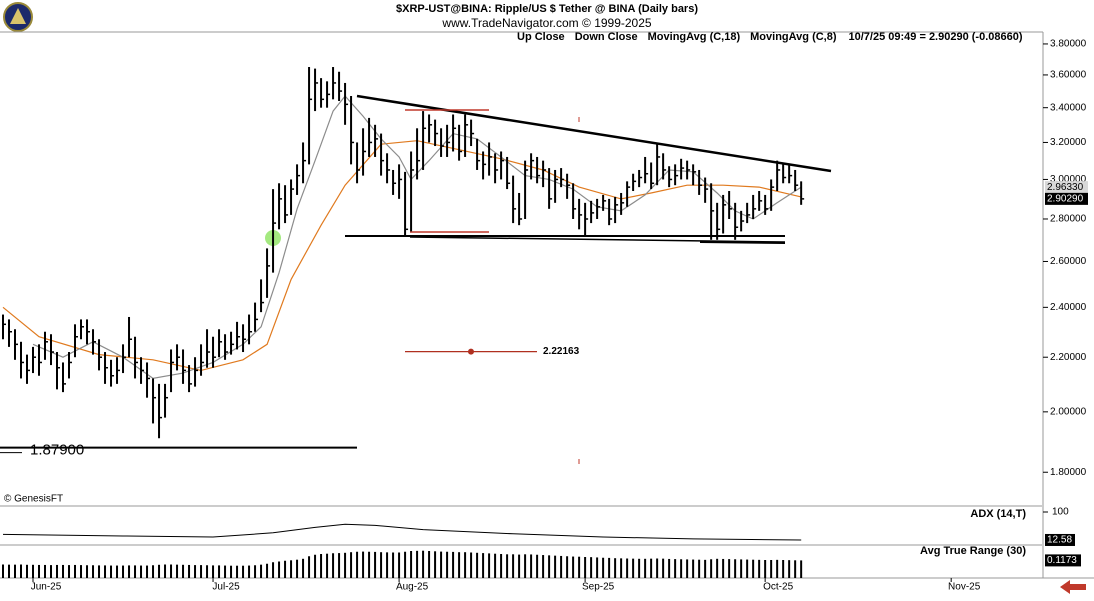  Describe the element at coordinates (521, 545) in the screenshot. I see `panel-separator` at that location.